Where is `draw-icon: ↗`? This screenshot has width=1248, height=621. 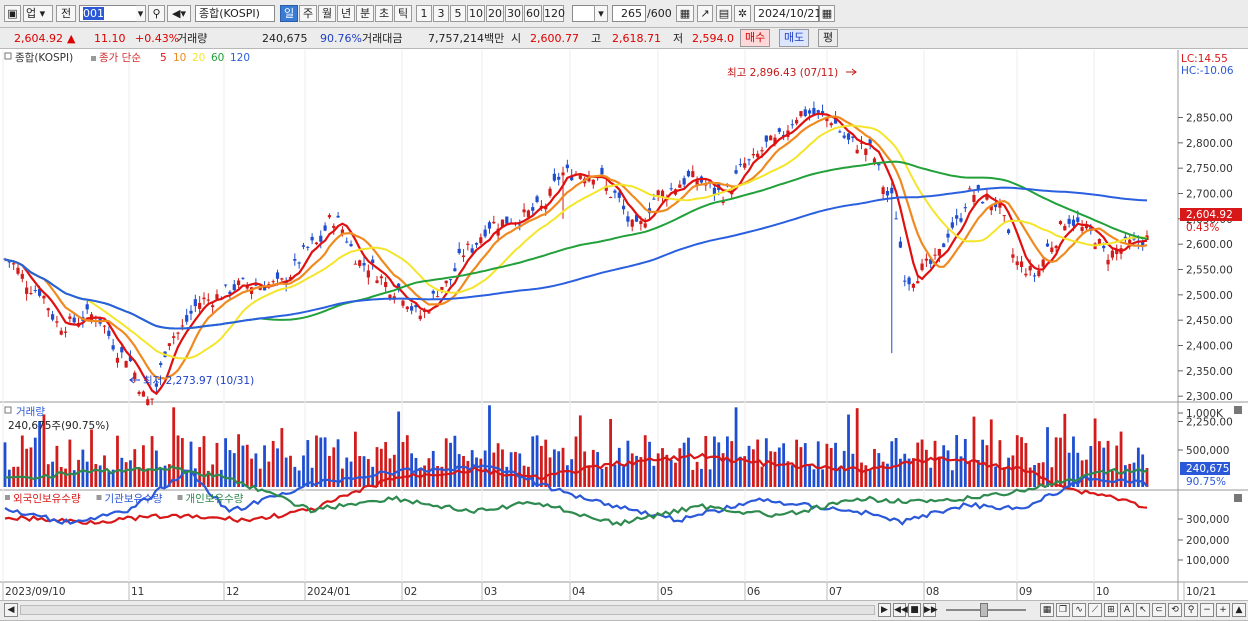
draw-icon: ↗ is located at coordinates (705, 13).